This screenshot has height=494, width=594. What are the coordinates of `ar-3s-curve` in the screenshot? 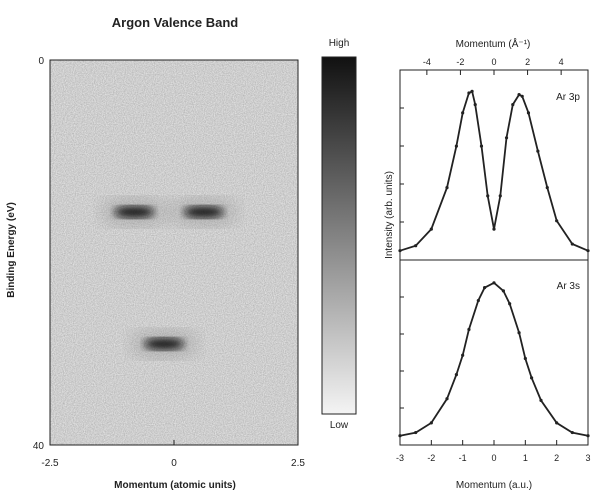 It's located at (494, 359).